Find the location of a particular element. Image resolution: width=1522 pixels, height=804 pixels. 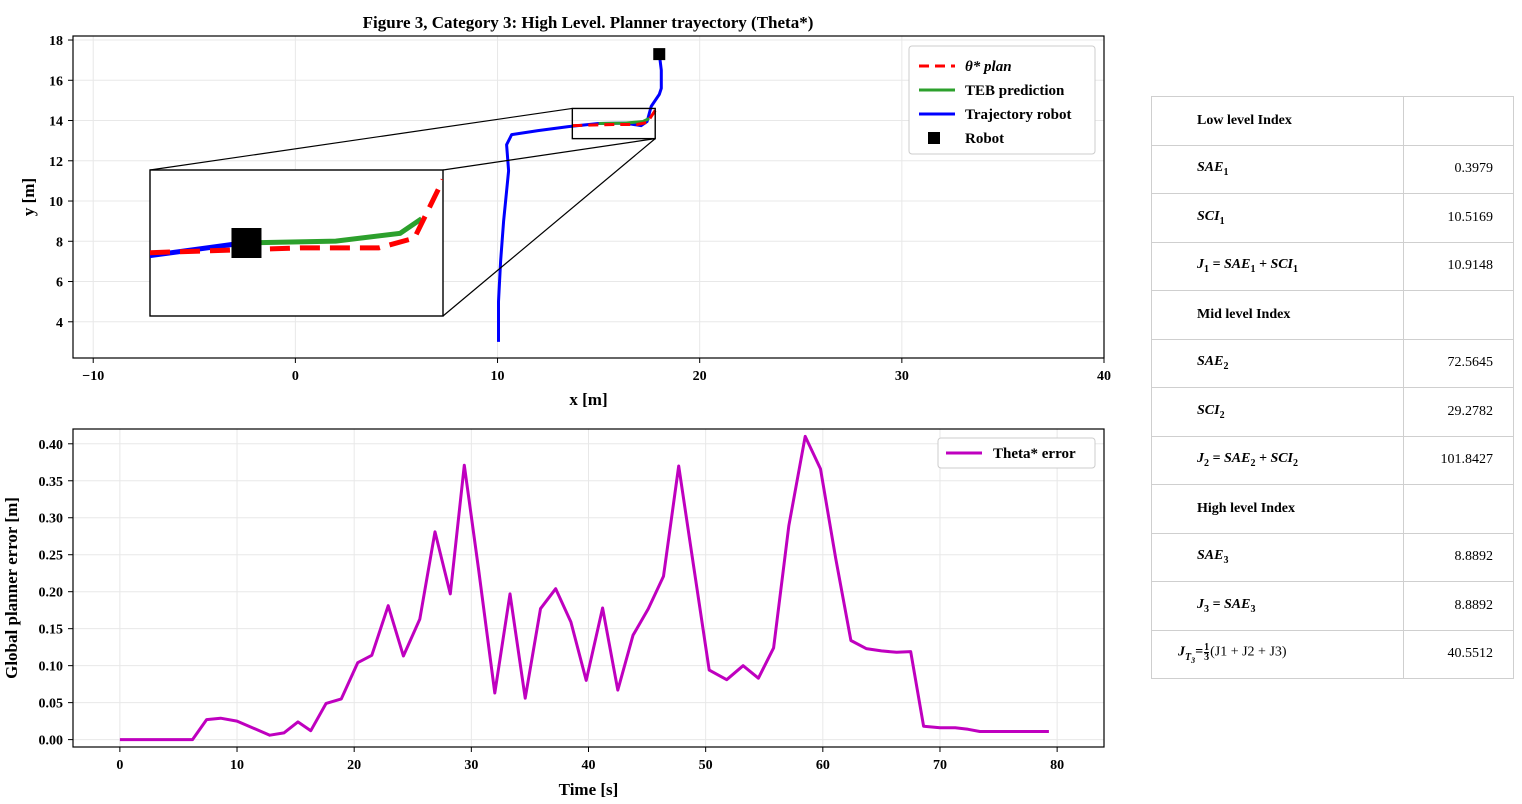

y-tick-label: 0.30 is located at coordinates (51, 519).